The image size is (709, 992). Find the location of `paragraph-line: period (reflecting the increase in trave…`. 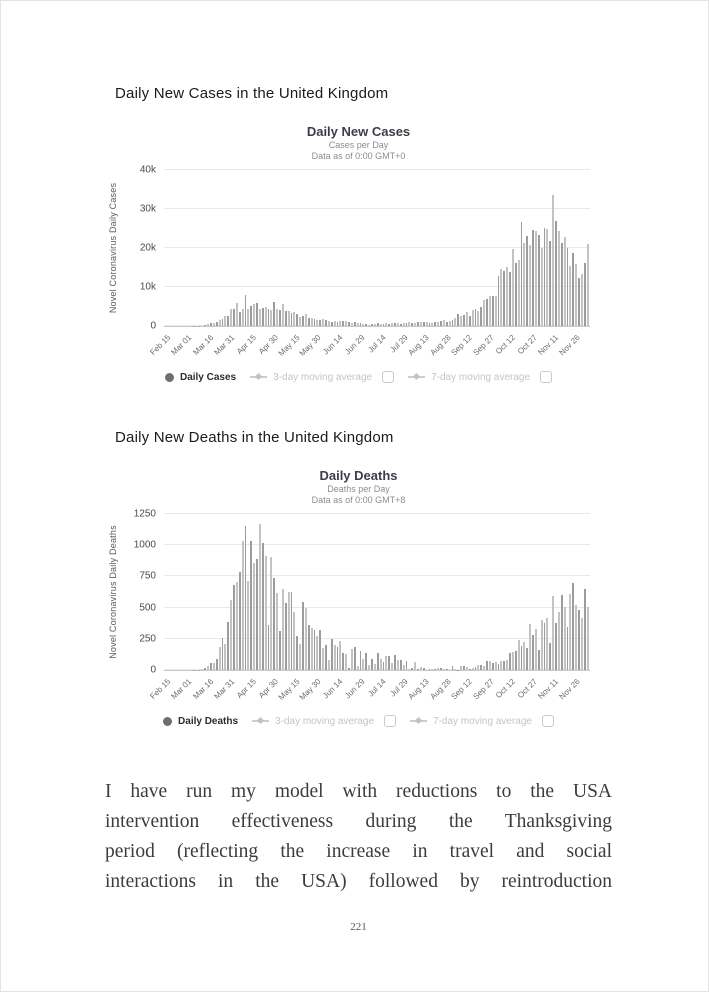

paragraph-line: period (reflecting the increase in trave… is located at coordinates (358, 851).